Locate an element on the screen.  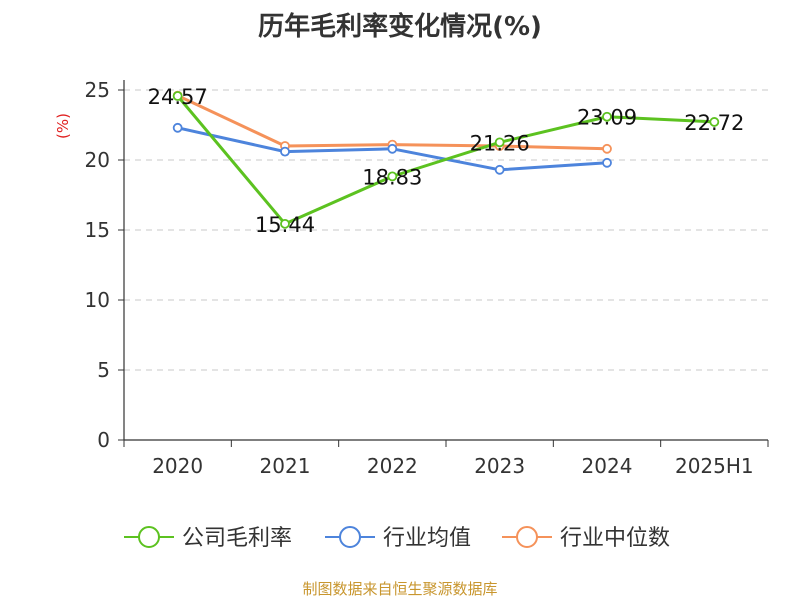
y-tick-label: 20 is located at coordinates (97, 160).